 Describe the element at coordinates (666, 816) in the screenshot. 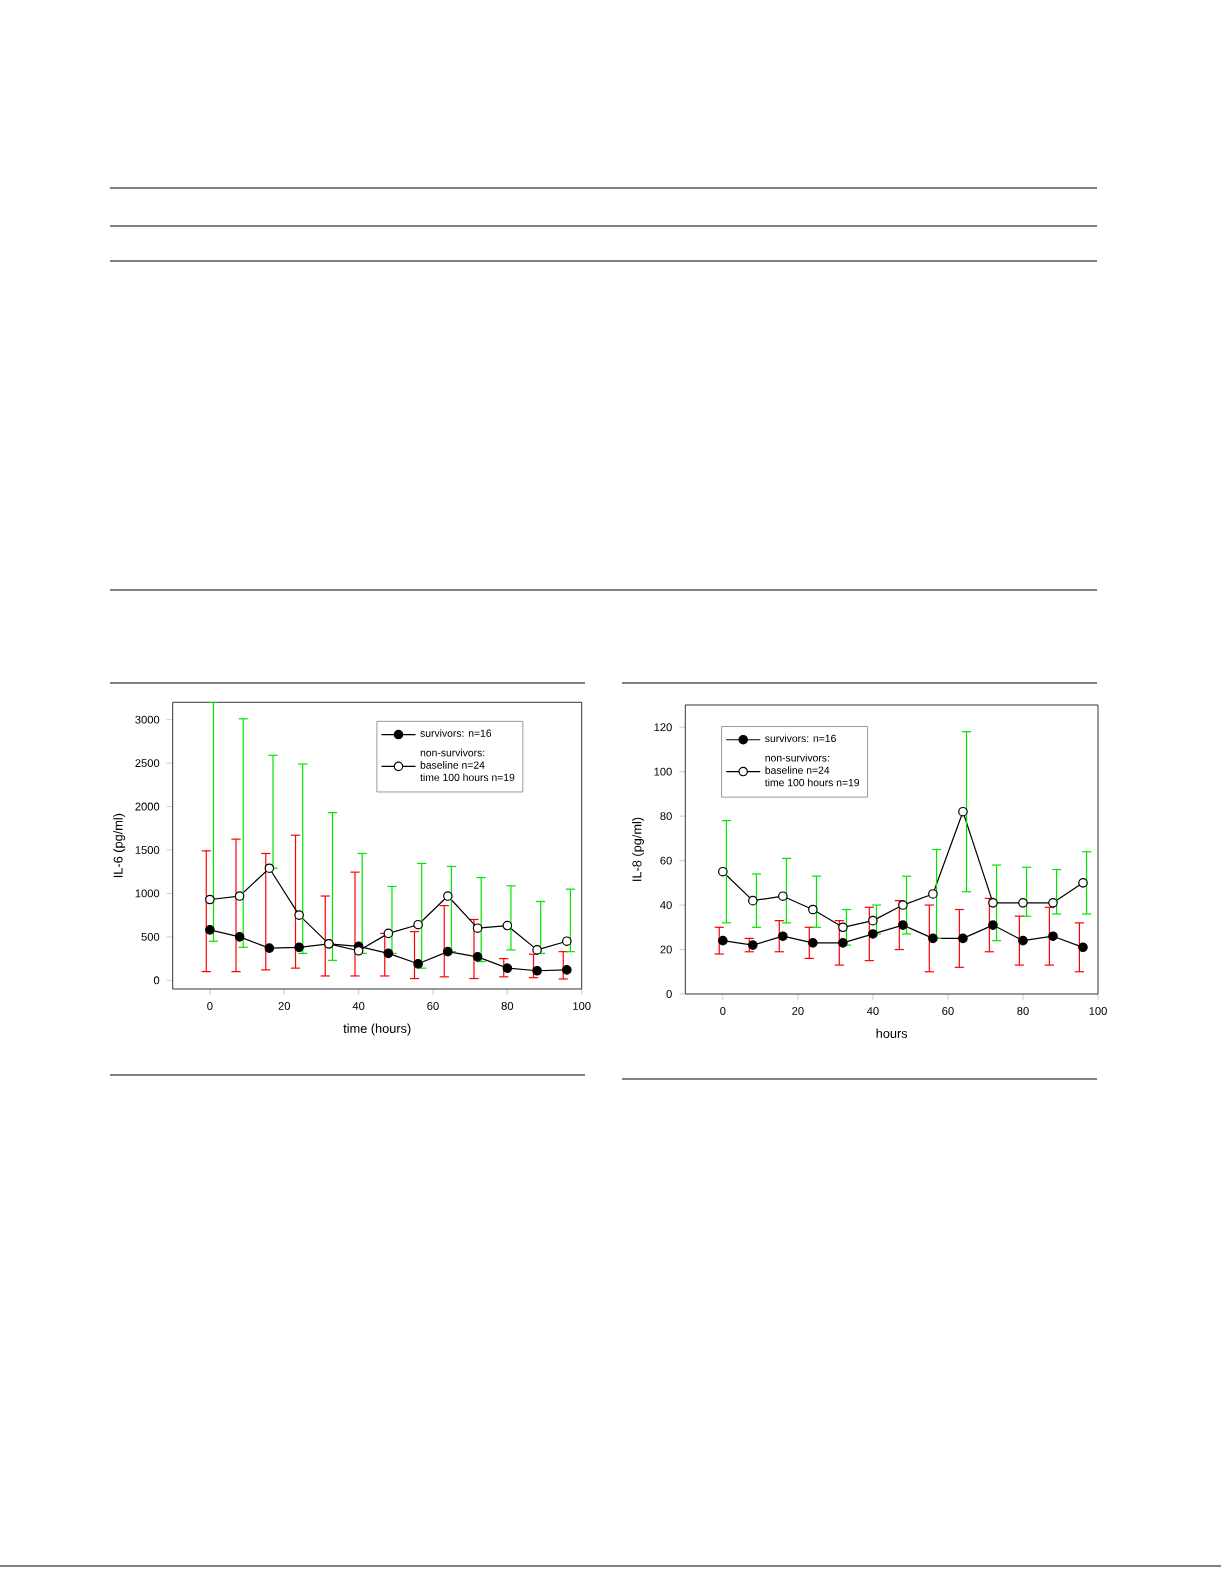

I see `y-tick-label: 80` at that location.